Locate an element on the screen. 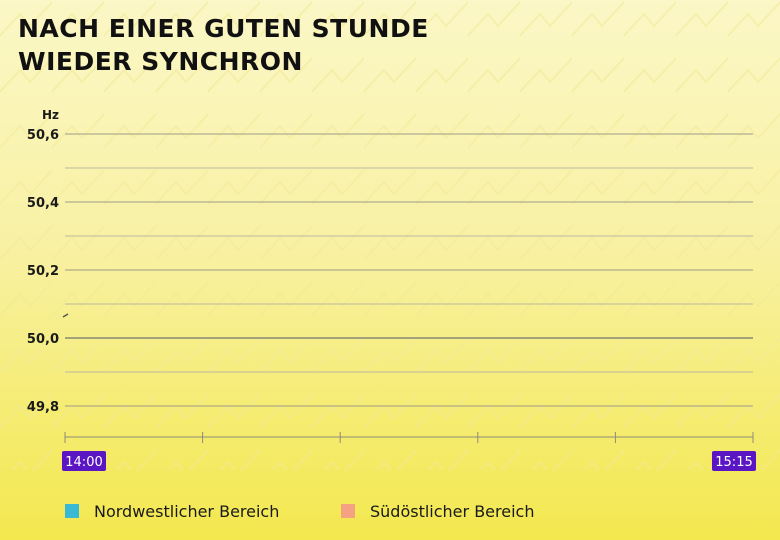 The width and height of the screenshot is (780, 540). x-label-start-box is located at coordinates (84, 461).